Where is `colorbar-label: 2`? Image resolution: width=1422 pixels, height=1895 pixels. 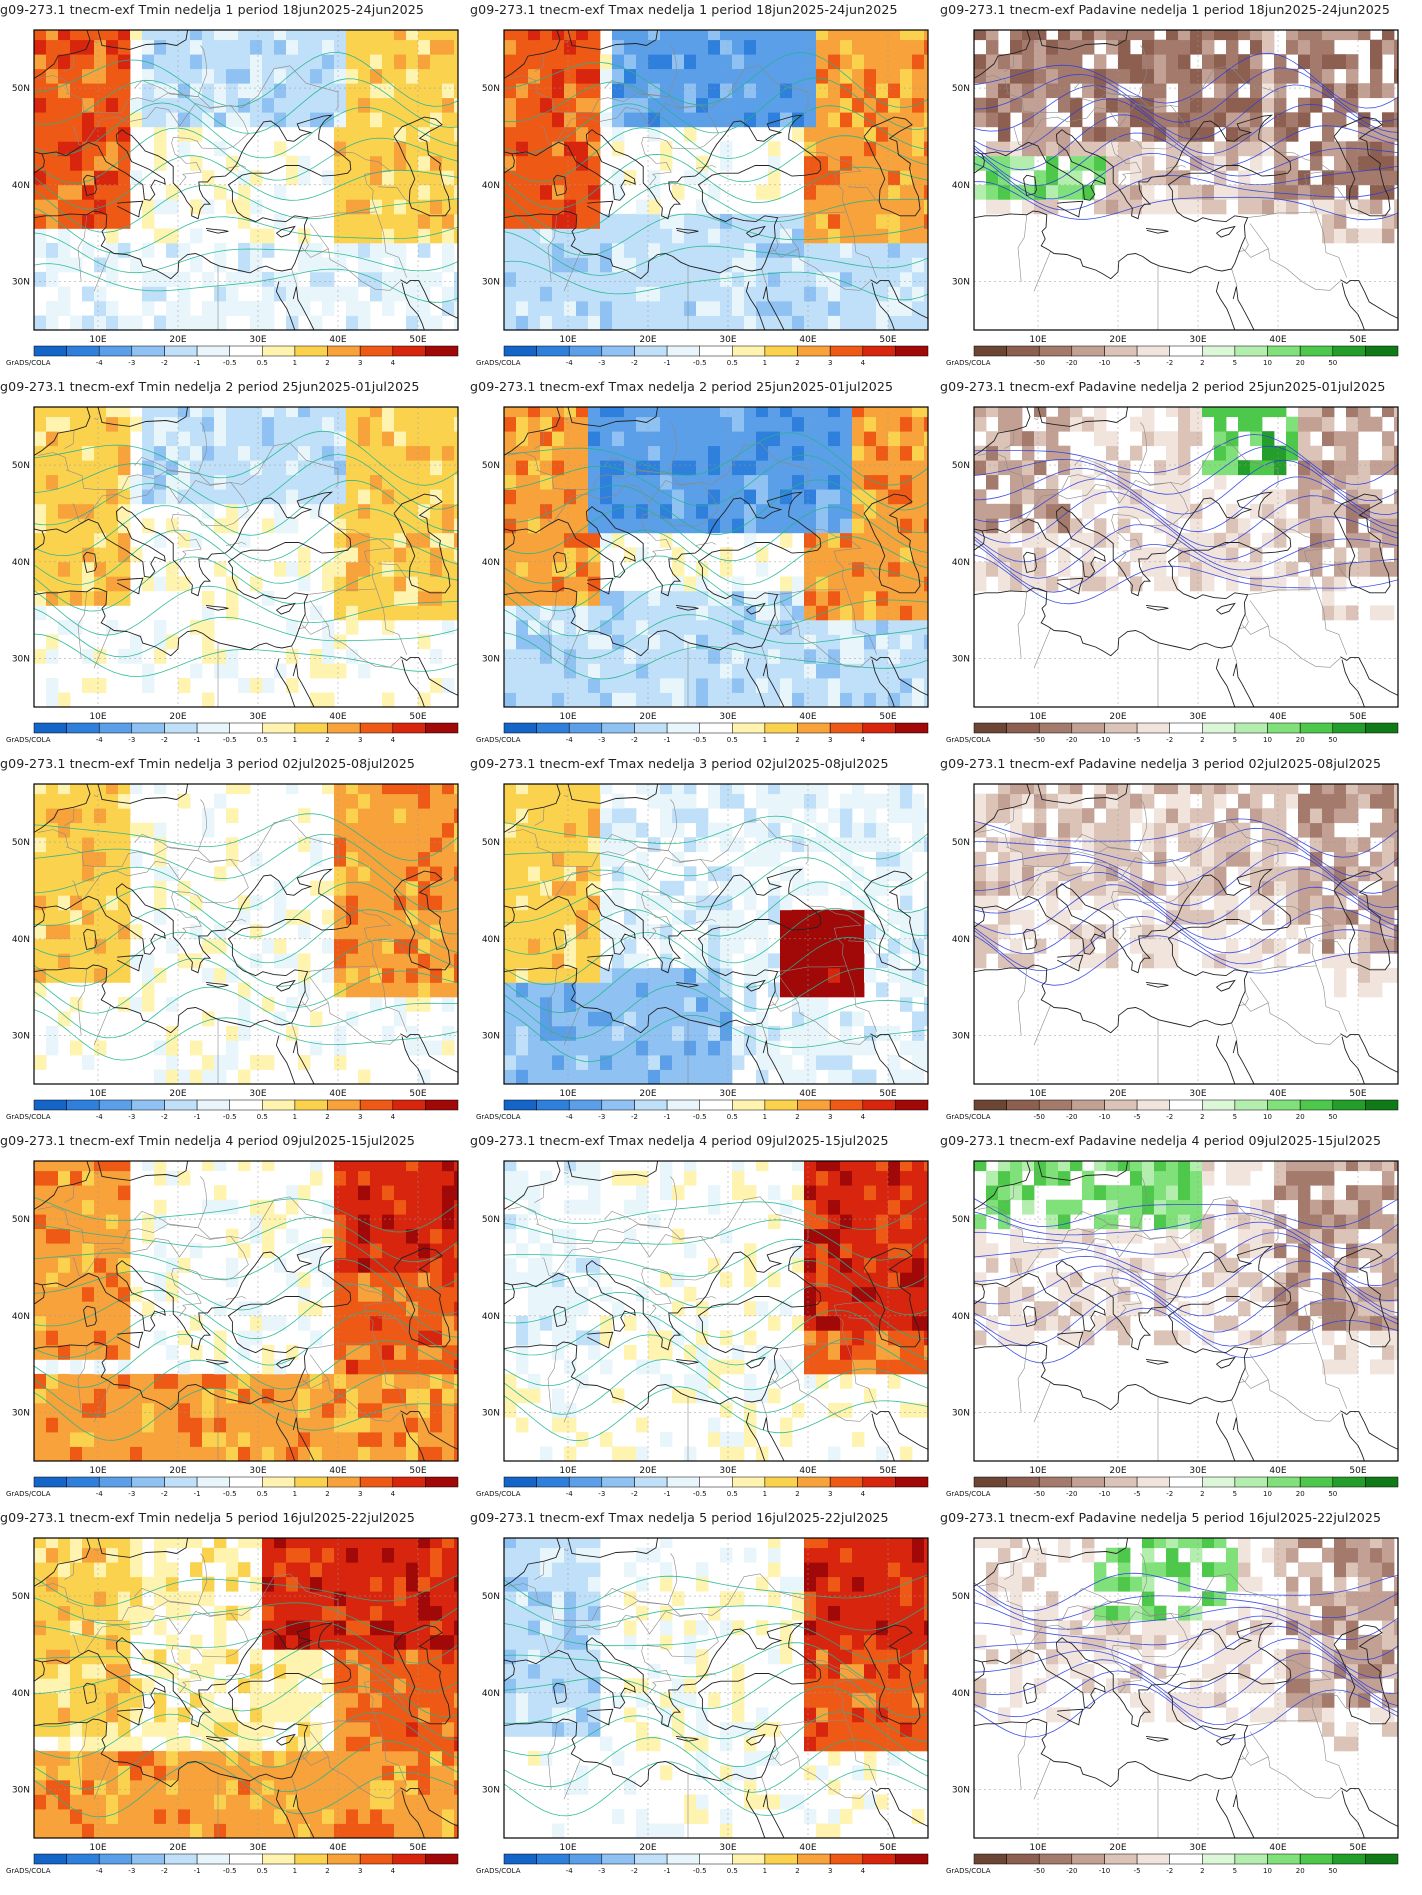 colorbar-label: 2 is located at coordinates (797, 1871).